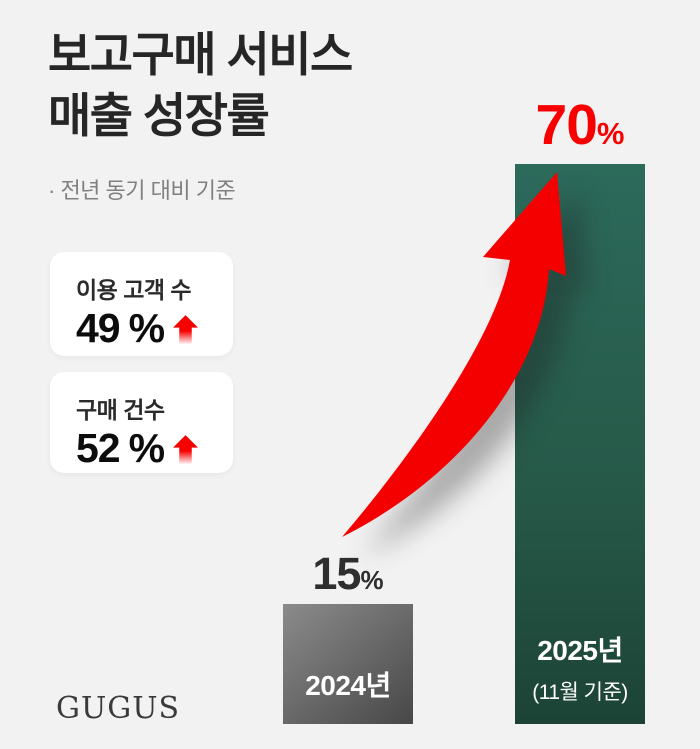 Image resolution: width=700 pixels, height=749 pixels. Describe the element at coordinates (200, 54) in the screenshot. I see `page-title-line1: 보고구매 서비스` at that location.